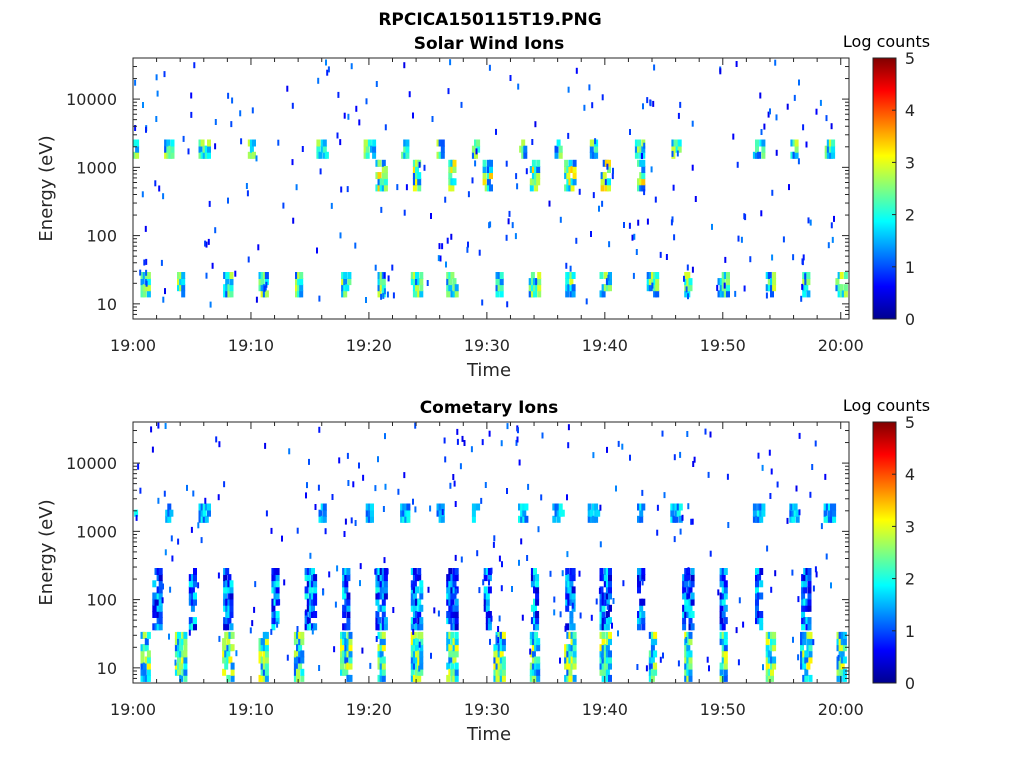 The image size is (1024, 768). Describe the element at coordinates (910, 631) in the screenshot. I see `colorbar-tick-label: 1` at that location.